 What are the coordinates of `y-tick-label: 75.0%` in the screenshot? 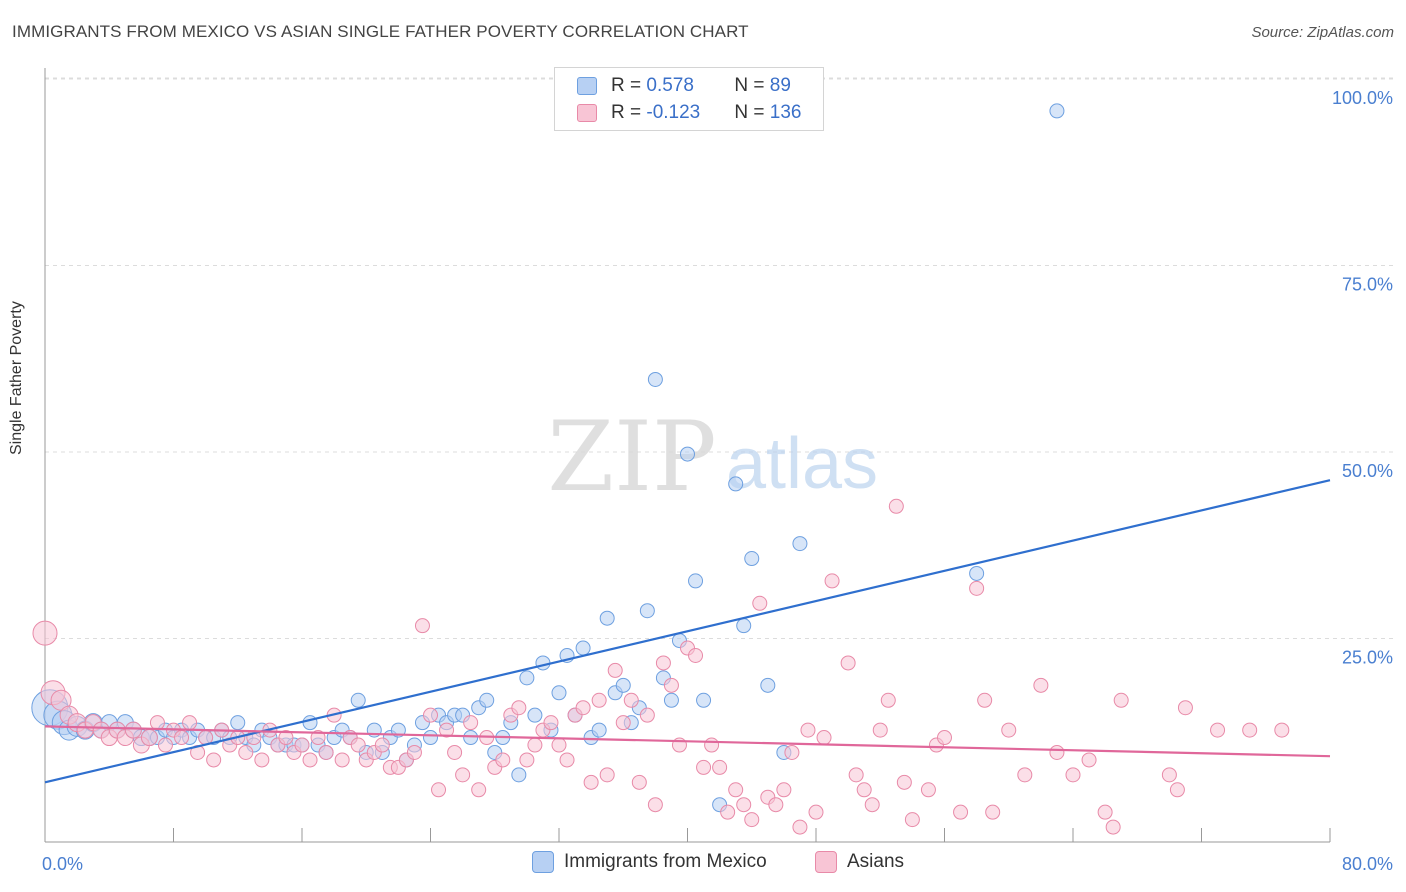 It's located at (1367, 285).